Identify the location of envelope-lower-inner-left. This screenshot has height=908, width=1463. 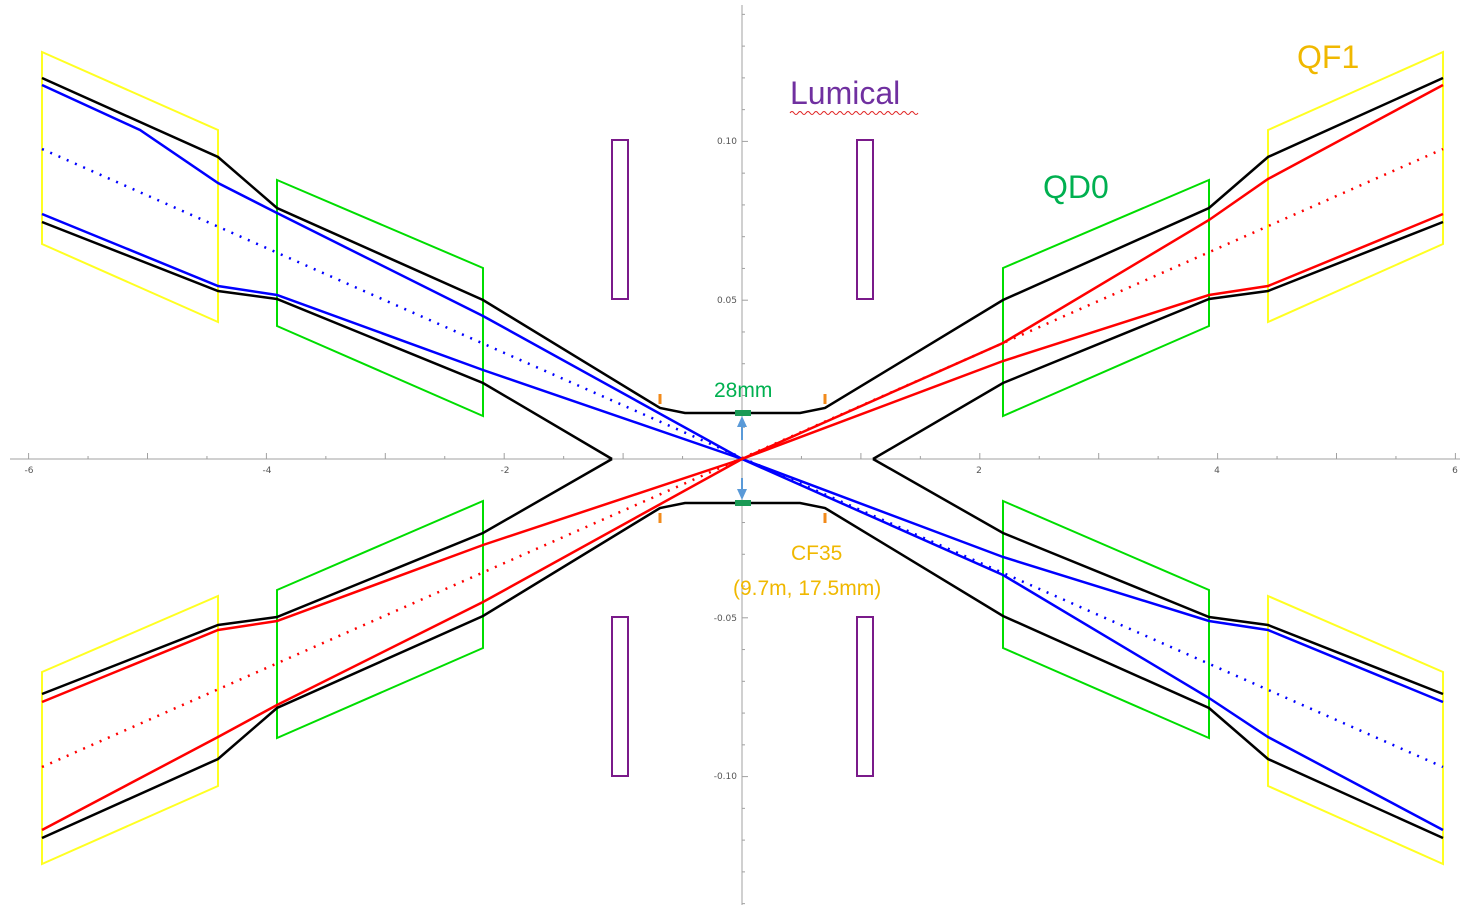
(327, 576).